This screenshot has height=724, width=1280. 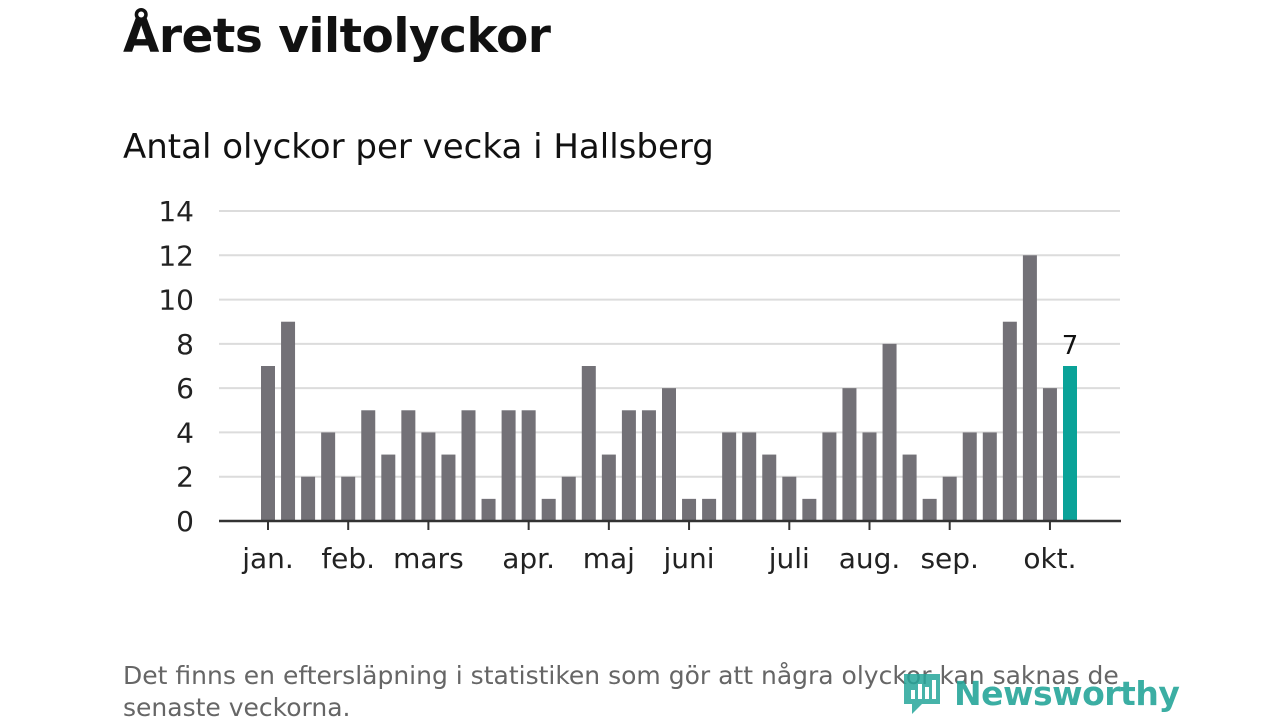 What do you see at coordinates (176, 211) in the screenshot?
I see `y-tick-label: 14` at bounding box center [176, 211].